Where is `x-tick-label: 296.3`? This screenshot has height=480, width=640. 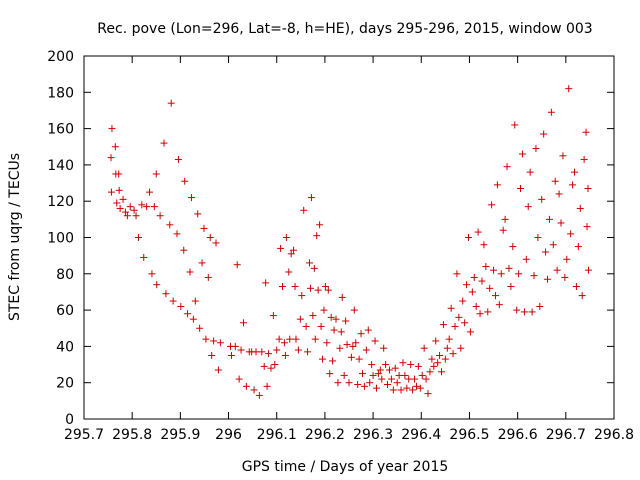
x-tick-label: 296.3 is located at coordinates (373, 435).